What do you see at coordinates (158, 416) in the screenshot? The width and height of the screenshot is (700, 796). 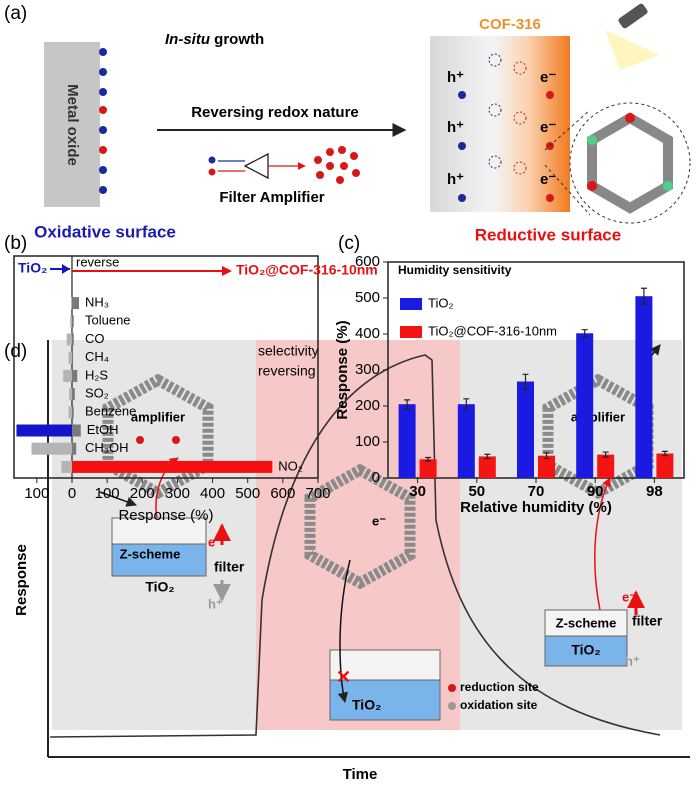 I see `amplifier-label: amplifier` at bounding box center [158, 416].